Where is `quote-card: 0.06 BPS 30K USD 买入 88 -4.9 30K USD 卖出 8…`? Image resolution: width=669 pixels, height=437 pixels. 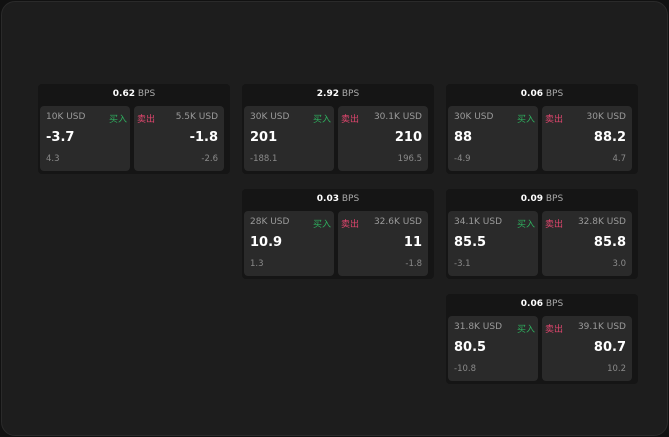 quote-card: 0.06 BPS 30K USD 买入 88 -4.9 30K USD 卖出 8… is located at coordinates (542, 129).